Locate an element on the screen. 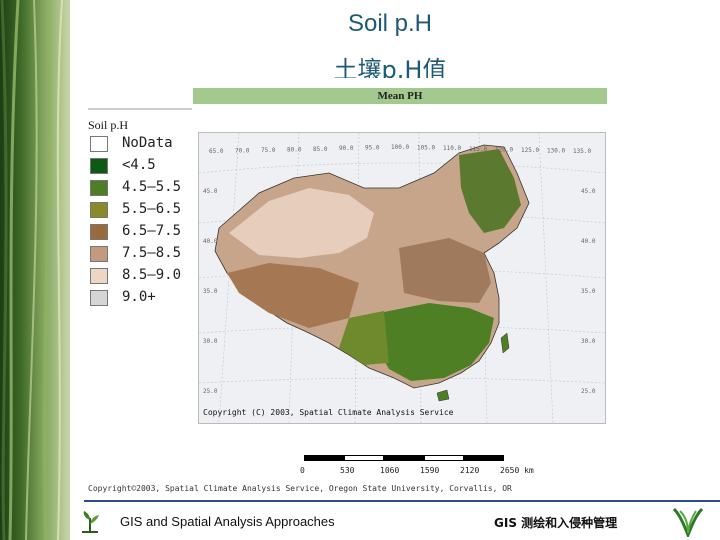  longitude-label: 125.0 is located at coordinates (530, 150).